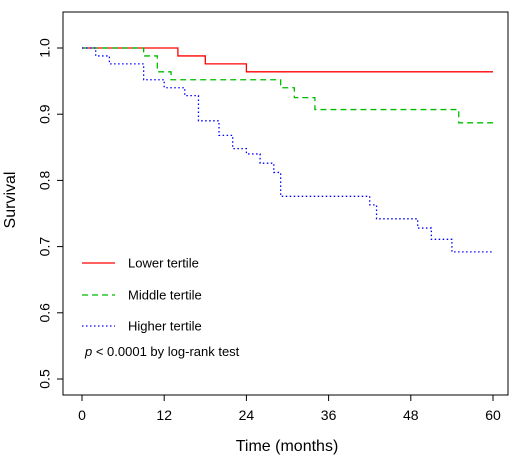  Describe the element at coordinates (50, 213) in the screenshot. I see `y-axis: 0.5 0.6 0.7 0.8 0.9 1.0` at that location.